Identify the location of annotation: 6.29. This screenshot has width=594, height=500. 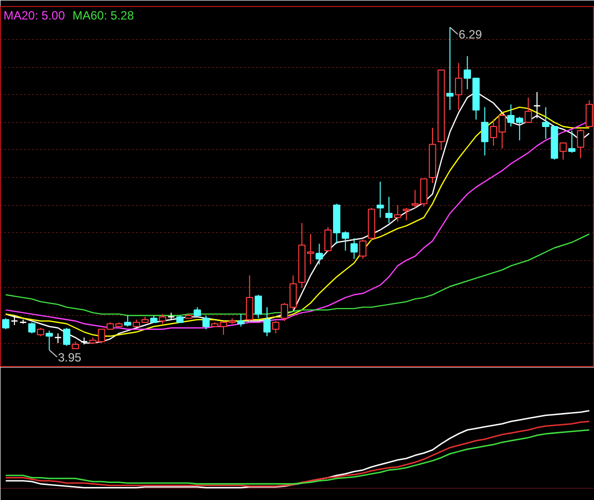
(470, 35).